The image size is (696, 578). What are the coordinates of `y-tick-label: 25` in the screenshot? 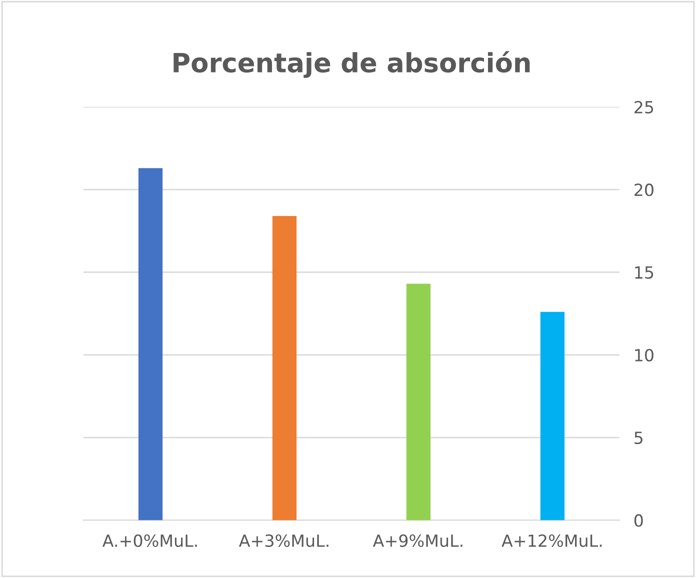 It's located at (644, 107).